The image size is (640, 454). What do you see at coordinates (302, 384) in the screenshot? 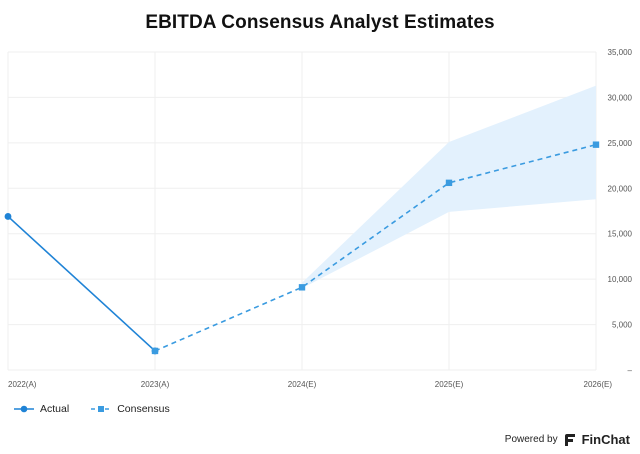
I see `x-tick-label: 2024(E)` at bounding box center [302, 384].